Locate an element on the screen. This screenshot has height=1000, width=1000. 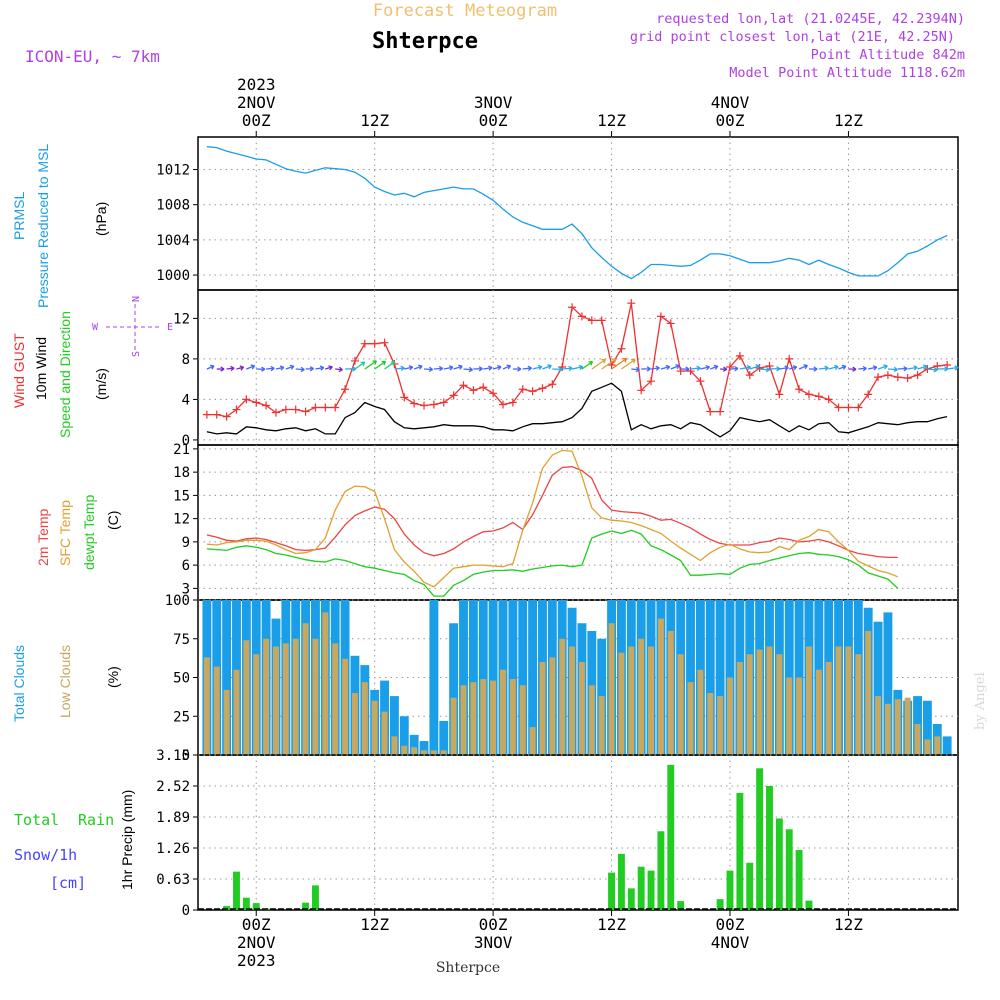
y-tick-label: 50 is located at coordinates (181, 679).